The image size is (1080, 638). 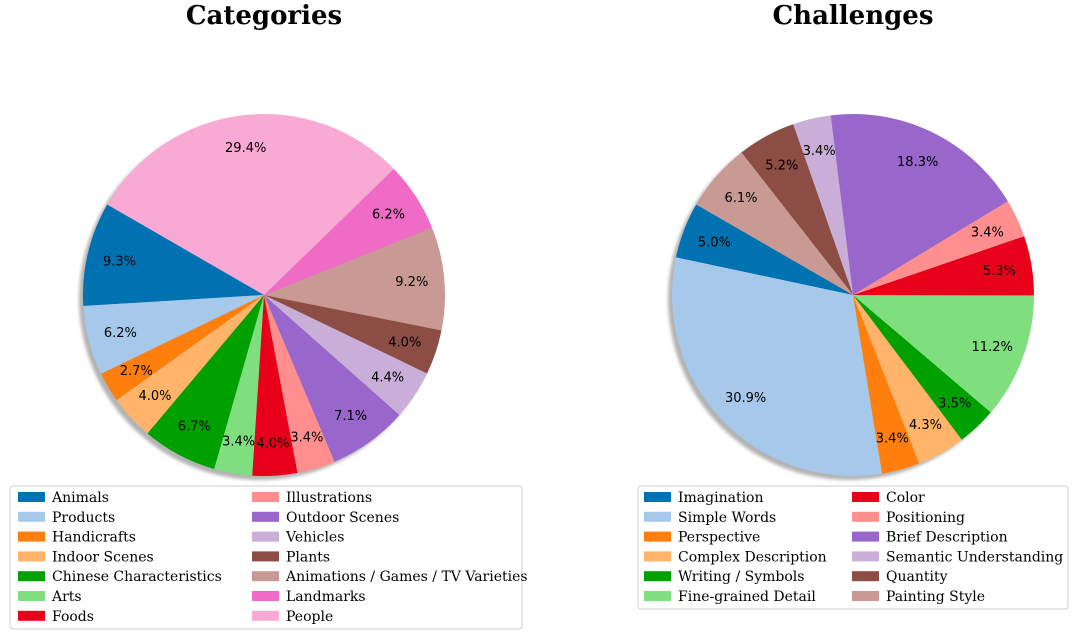 I want to click on slice-label-vehicles: 4.4%, so click(x=387, y=378).